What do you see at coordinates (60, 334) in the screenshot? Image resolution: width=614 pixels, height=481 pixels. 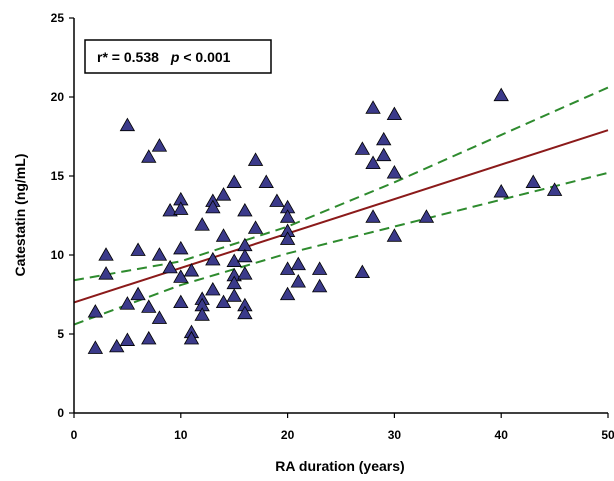 I see `y-tick-label: 5` at bounding box center [60, 334].